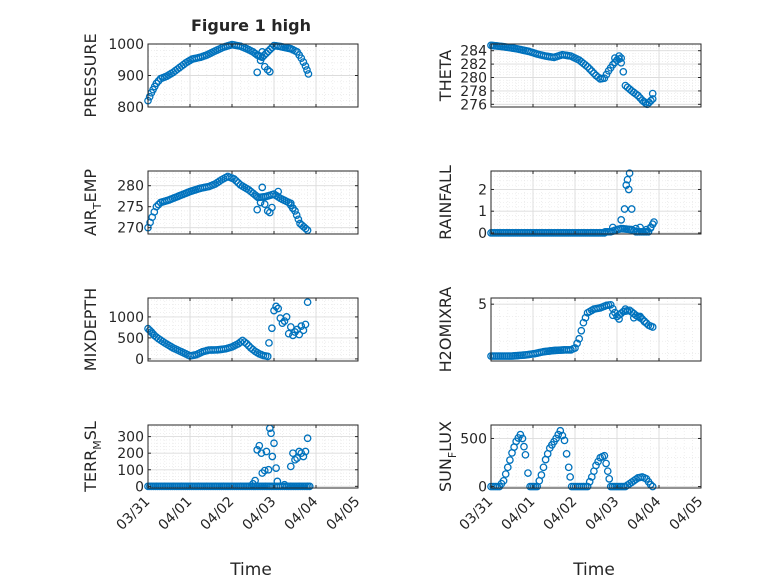 Image resolution: width=778 pixels, height=583 pixels. What do you see at coordinates (130, 438) in the screenshot?
I see `y-tick-label: 300` at bounding box center [130, 438].